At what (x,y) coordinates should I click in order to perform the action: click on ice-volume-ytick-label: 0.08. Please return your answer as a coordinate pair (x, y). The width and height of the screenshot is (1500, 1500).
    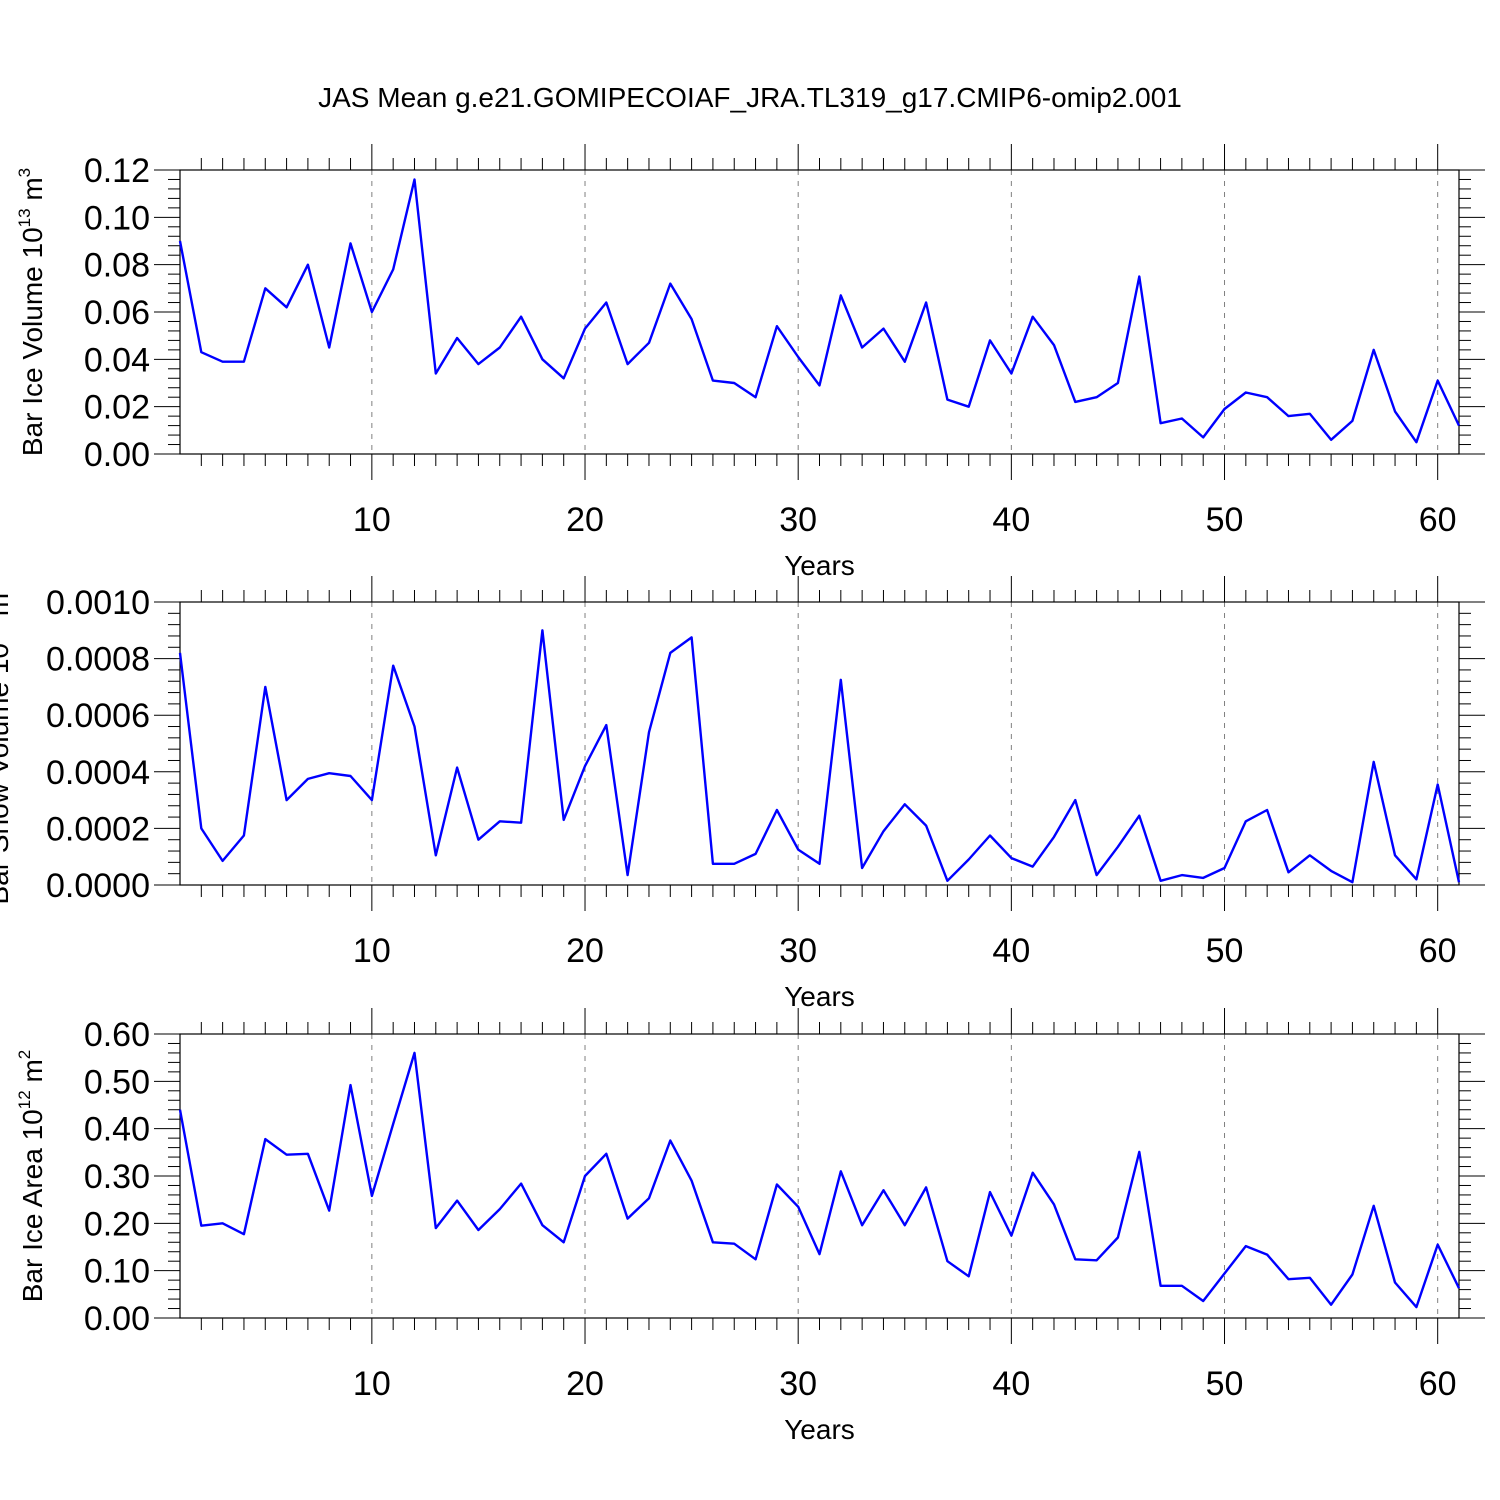
    Looking at the image, I should click on (117, 266).